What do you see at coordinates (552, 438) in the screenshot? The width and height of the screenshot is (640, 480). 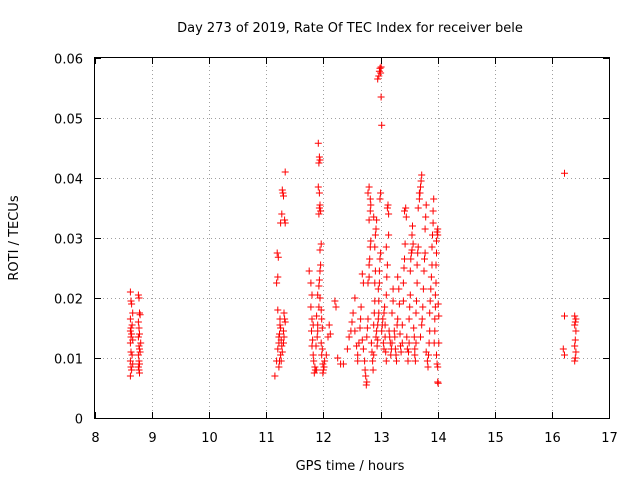 I see `x-tick-label: 16` at bounding box center [552, 438].